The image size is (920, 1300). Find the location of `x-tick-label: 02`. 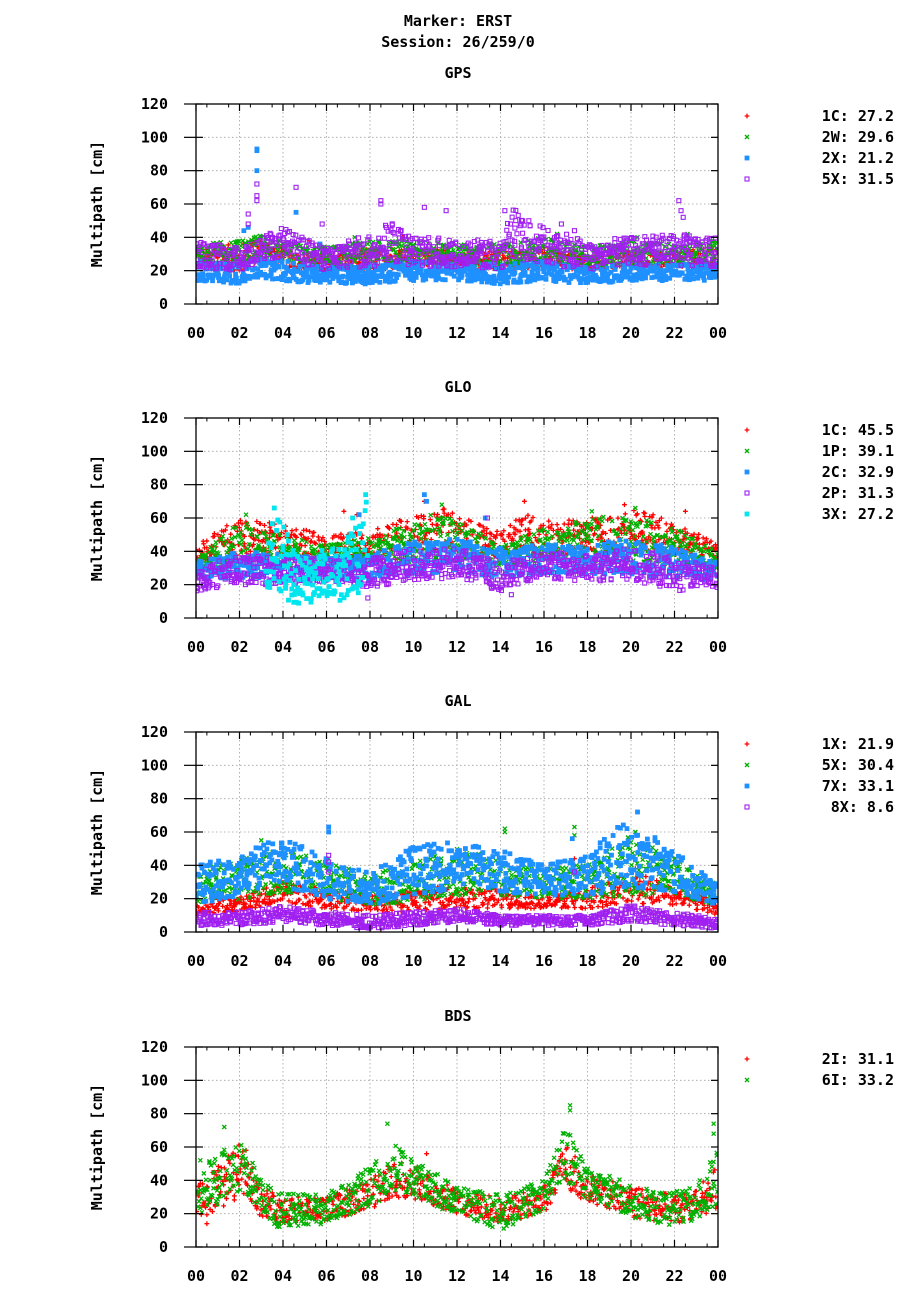

x-tick-label: 02 is located at coordinates (239, 333).